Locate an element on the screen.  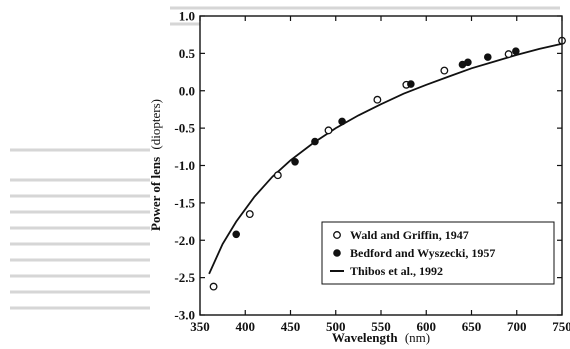
x-axis-label-unit: (nm) is located at coordinates (417, 337).